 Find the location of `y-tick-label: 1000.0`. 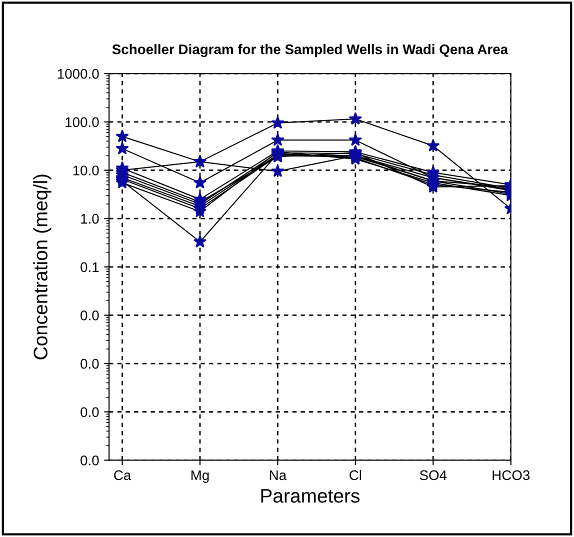

y-tick-label: 1000.0 is located at coordinates (78, 73).